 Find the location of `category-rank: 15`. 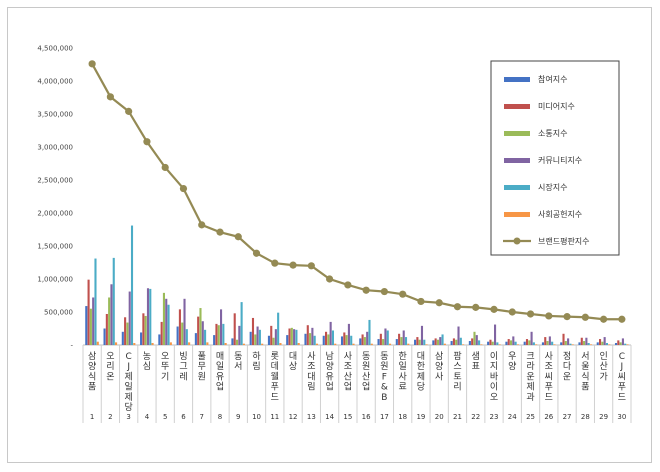

category-rank: 15 is located at coordinates (347, 417).